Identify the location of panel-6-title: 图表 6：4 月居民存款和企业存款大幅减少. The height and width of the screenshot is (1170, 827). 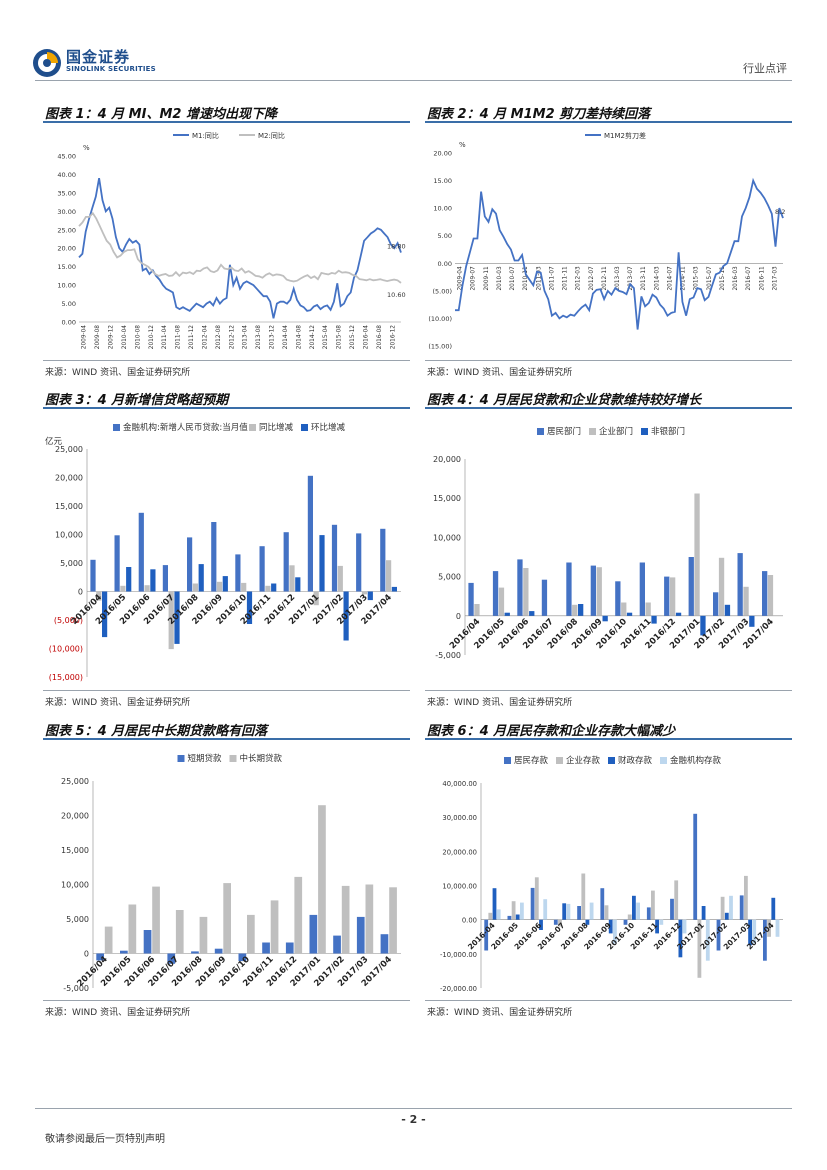
(551, 731).